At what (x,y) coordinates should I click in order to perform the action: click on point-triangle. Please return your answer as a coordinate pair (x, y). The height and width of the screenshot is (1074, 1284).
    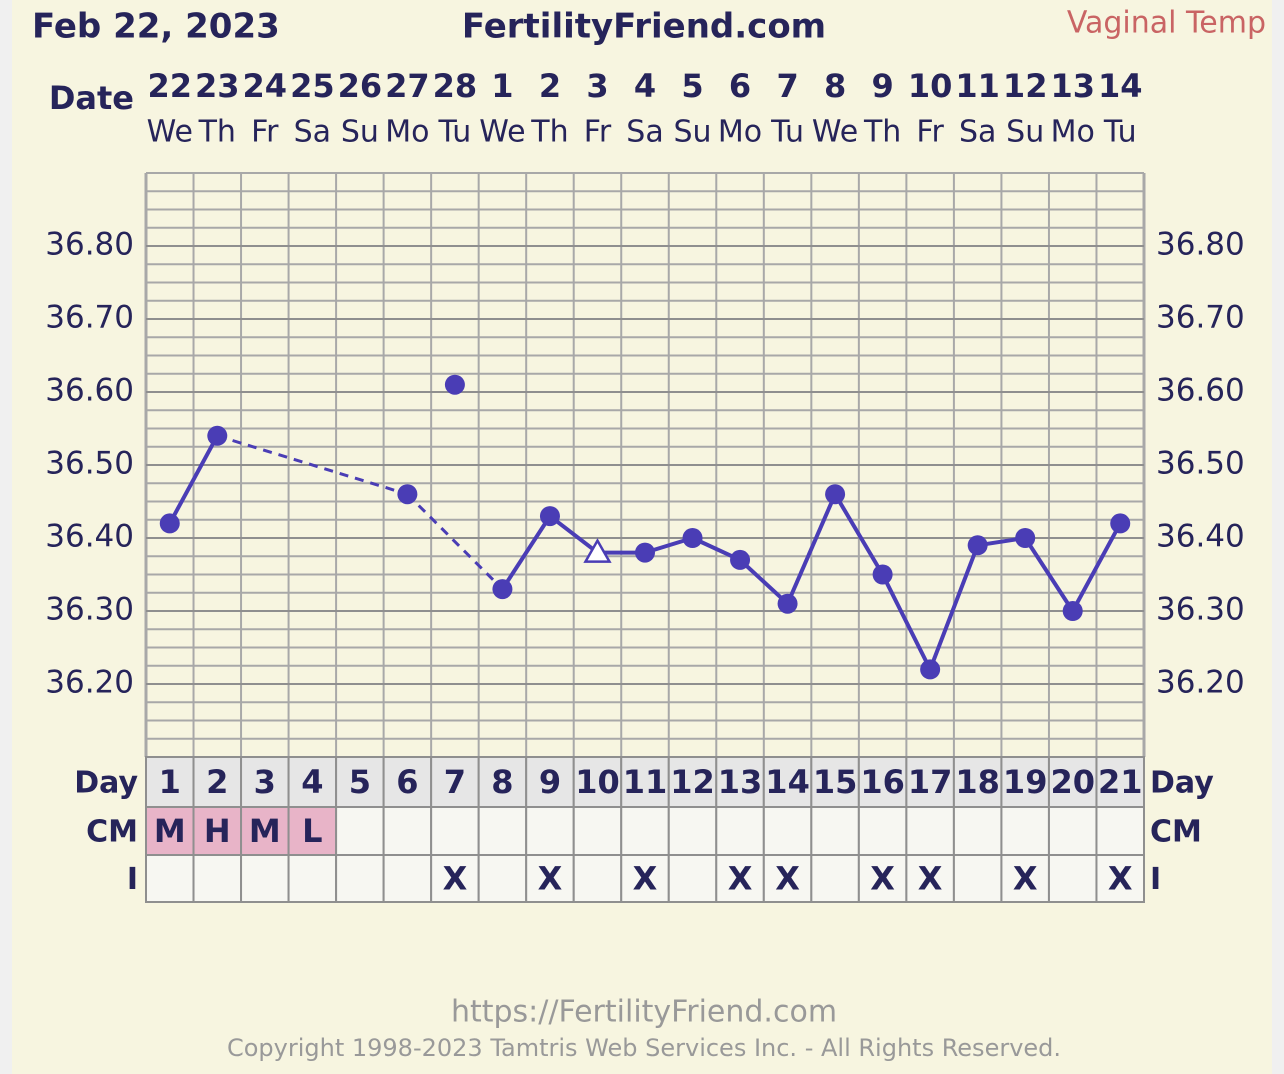
    Looking at the image, I should click on (597, 550).